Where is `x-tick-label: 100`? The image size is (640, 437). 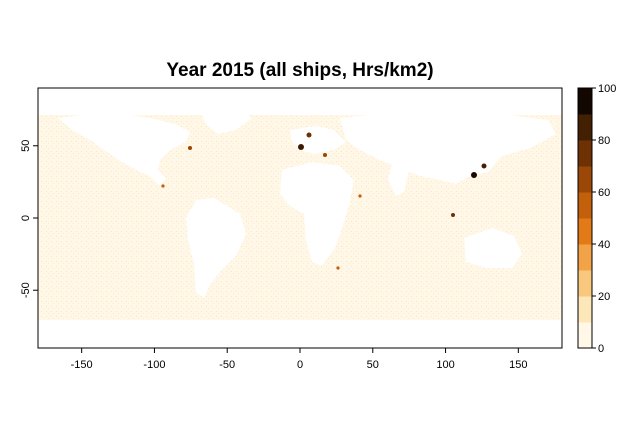
x-tick-label: 100 is located at coordinates (445, 365).